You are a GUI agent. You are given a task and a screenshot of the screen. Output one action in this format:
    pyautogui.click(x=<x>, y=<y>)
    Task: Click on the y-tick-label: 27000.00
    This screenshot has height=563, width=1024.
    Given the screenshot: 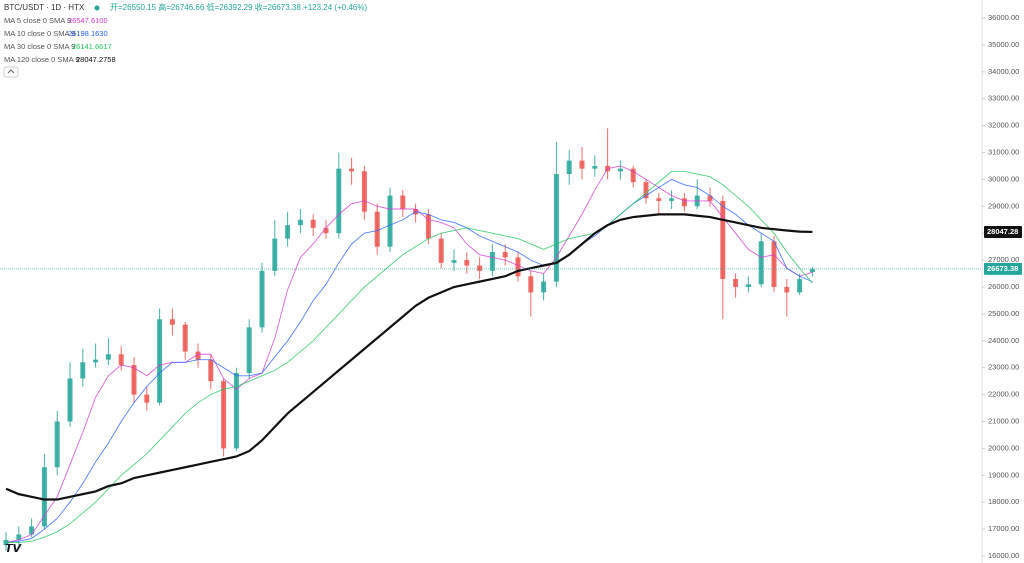 What is the action you would take?
    pyautogui.click(x=1003, y=259)
    